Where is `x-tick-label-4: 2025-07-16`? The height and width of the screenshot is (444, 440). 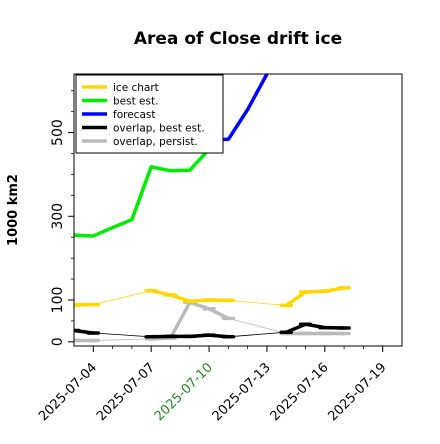
x-tick-label-4: 2025-07-16 is located at coordinates (300, 392).